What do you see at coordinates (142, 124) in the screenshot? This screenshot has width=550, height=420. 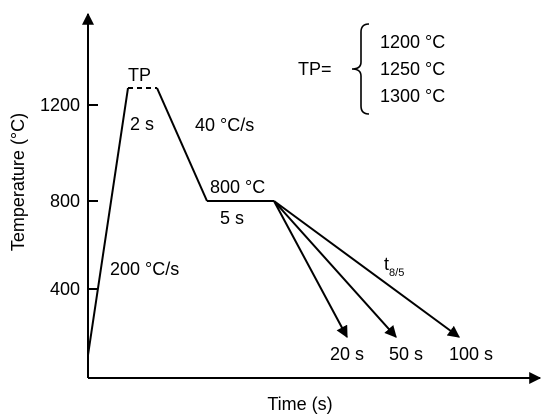 I see `peak-hold-label: 2 s` at bounding box center [142, 124].